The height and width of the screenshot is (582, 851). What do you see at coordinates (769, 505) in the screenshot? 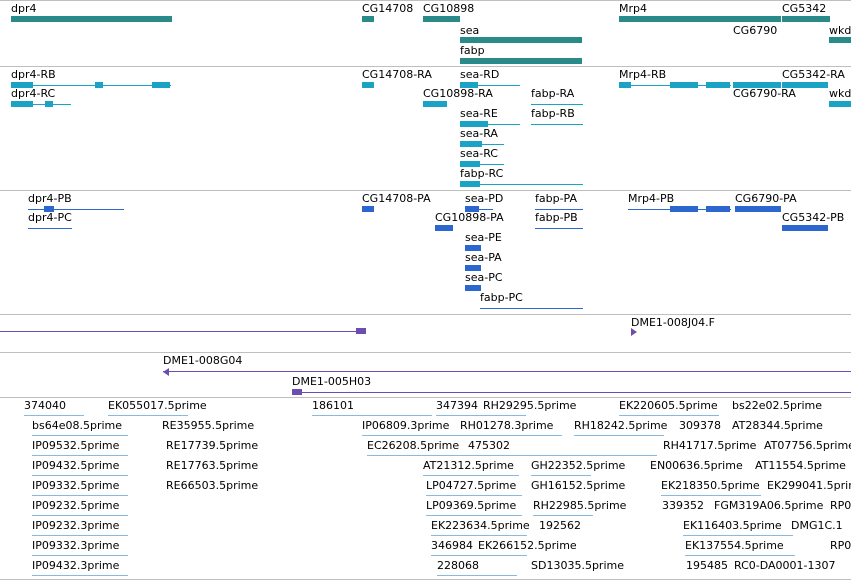
I see `est-label: FGM319A06.5prime` at bounding box center [769, 505].